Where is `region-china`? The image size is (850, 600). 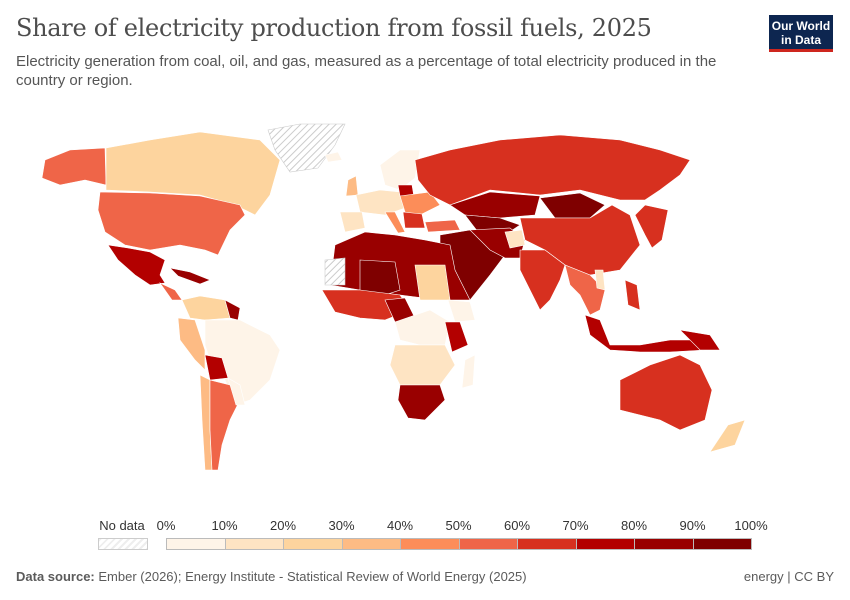
region-china is located at coordinates (580, 240).